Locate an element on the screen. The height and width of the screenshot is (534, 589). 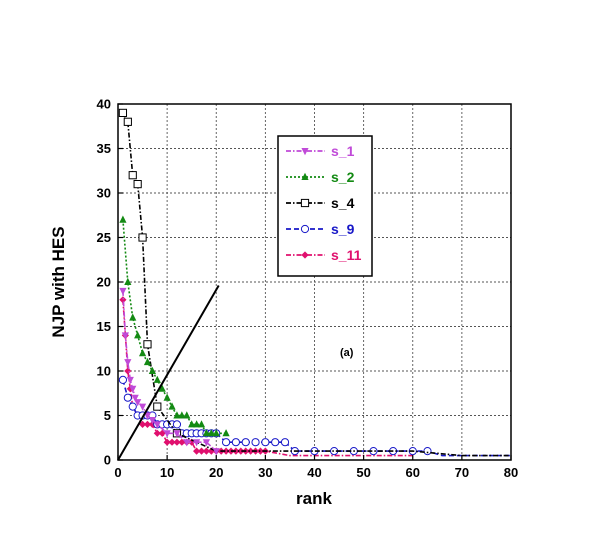
y-tick-label: 25 is located at coordinates (104, 237).